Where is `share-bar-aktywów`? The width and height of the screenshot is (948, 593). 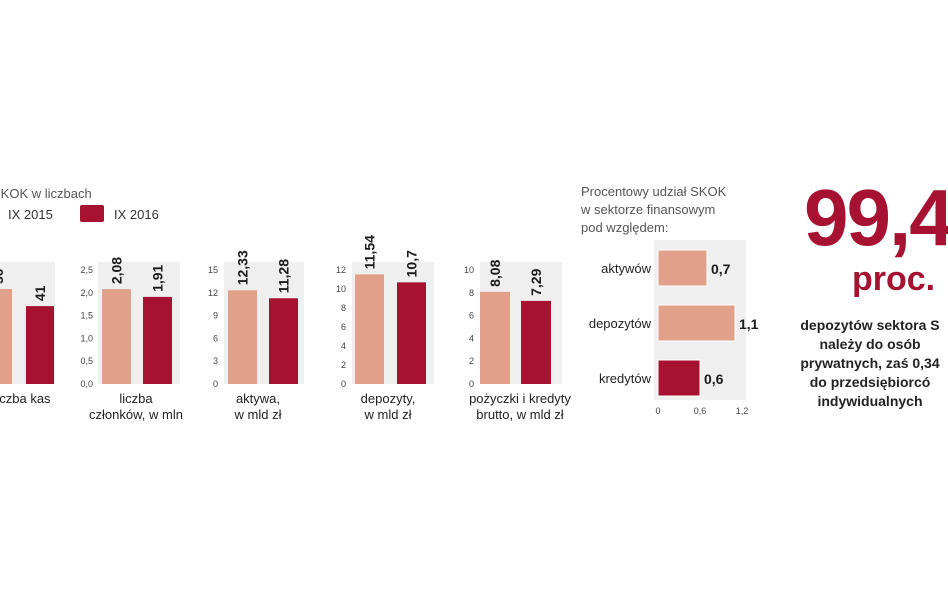 share-bar-aktywów is located at coordinates (682, 268).